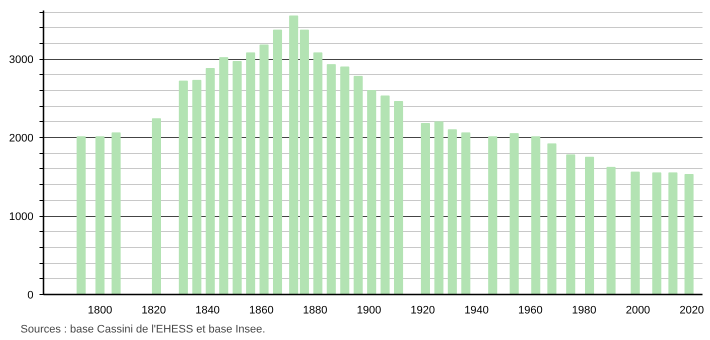 The image size is (710, 340). I want to click on x-tick-label: 1800, so click(100, 310).